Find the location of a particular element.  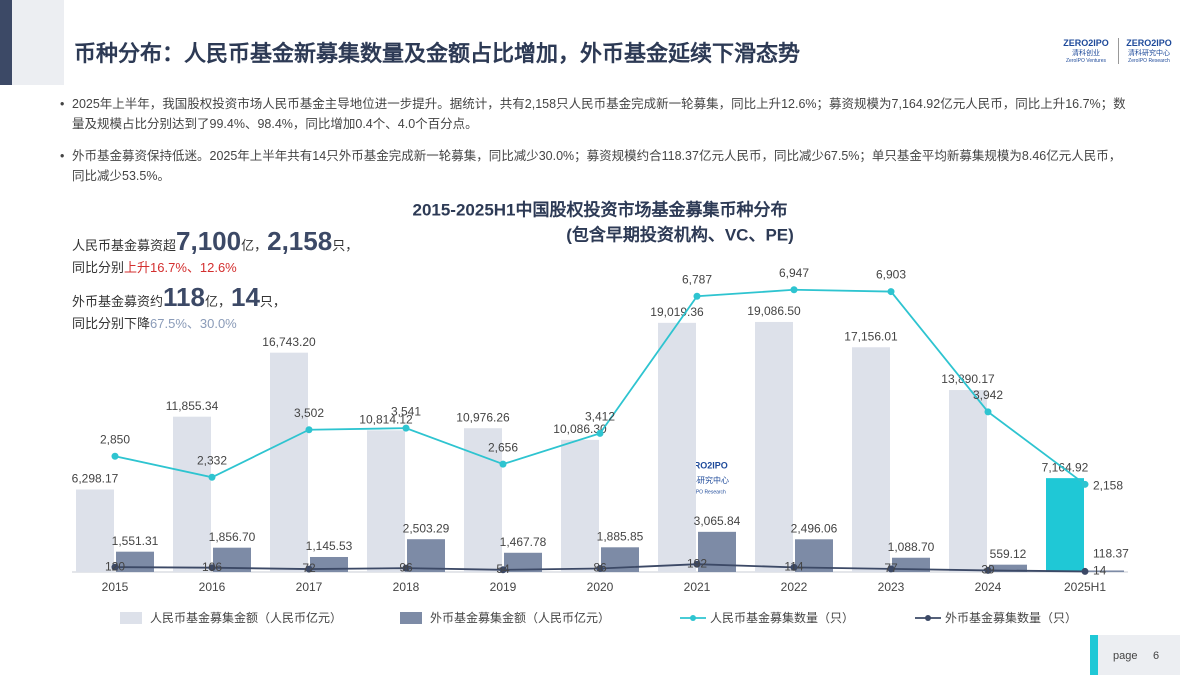

data-label: 6,903 is located at coordinates (891, 275).